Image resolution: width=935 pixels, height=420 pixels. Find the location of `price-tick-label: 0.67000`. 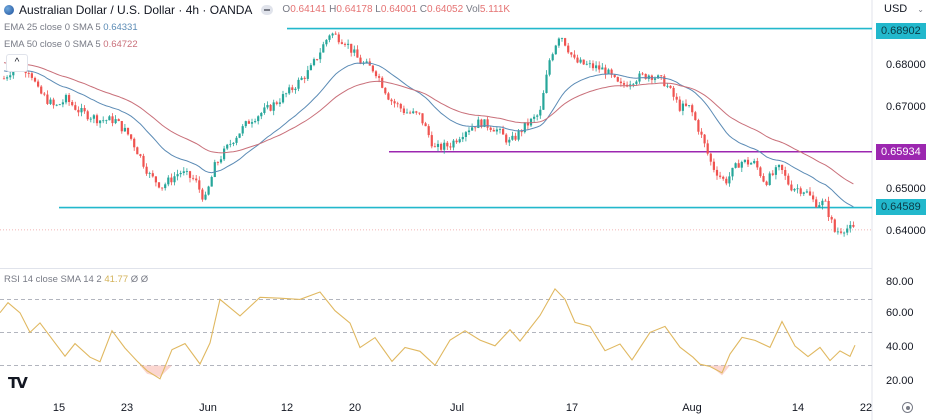

price-tick-label: 0.67000 is located at coordinates (906, 107).